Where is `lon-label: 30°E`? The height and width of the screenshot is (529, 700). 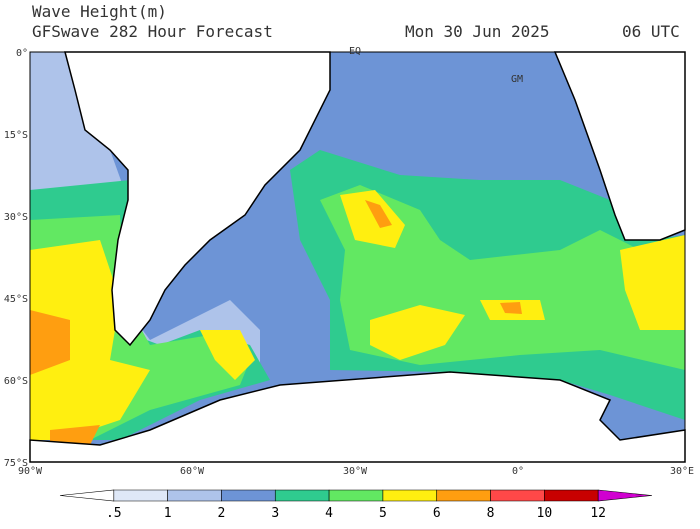 lon-label: 30°E is located at coordinates (682, 471).